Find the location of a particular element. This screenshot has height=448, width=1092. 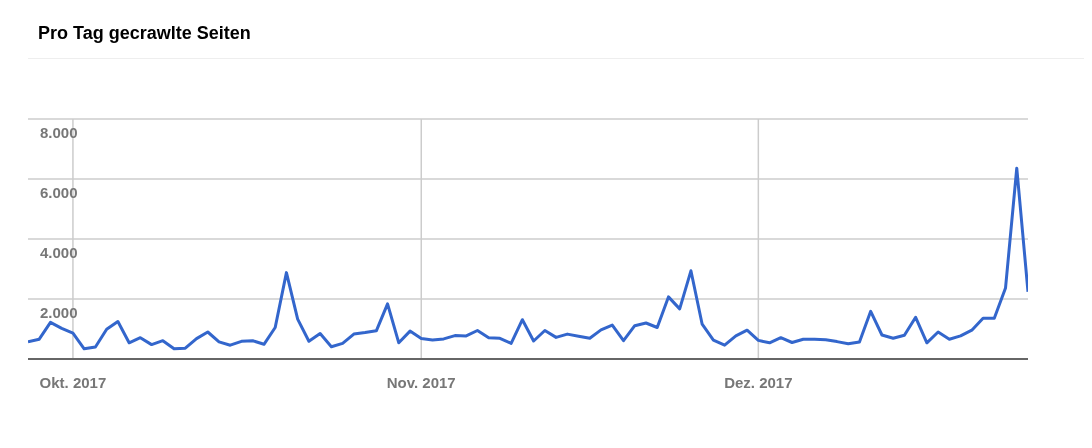

y-tick-label: 8.000 is located at coordinates (59, 132).